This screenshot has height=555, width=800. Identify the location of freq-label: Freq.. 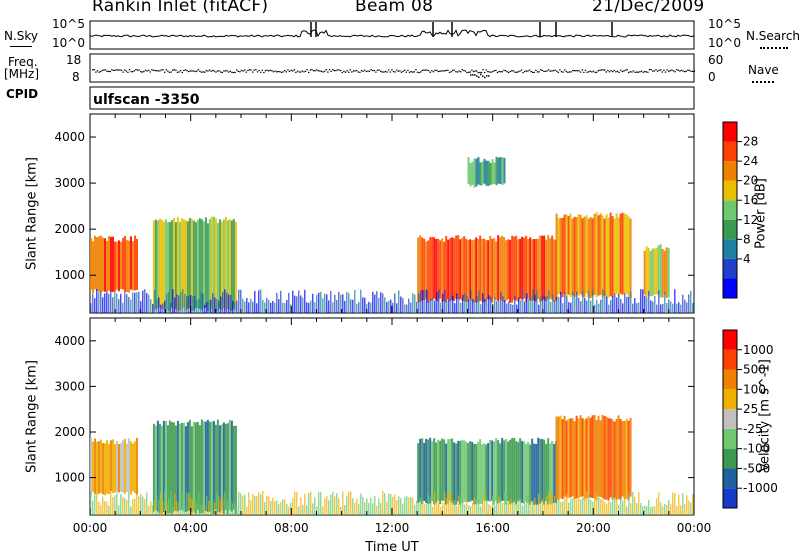
(23, 62).